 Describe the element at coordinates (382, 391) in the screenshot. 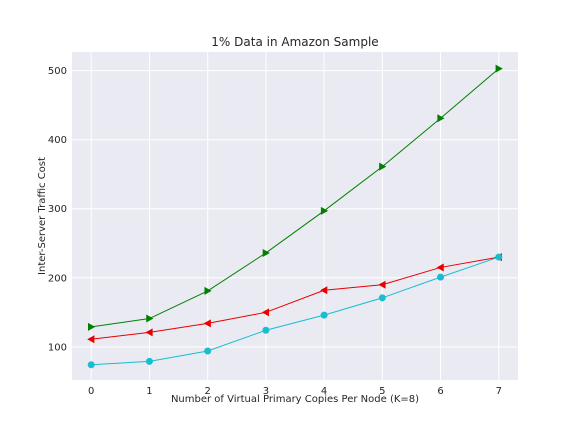

I see `x-tick-label: 5` at that location.